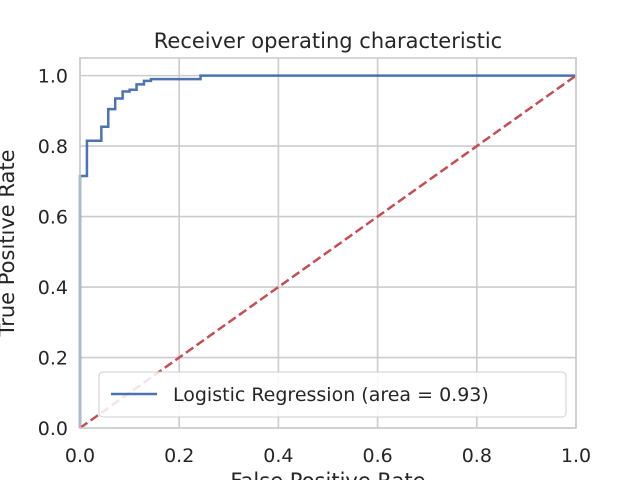 This screenshot has height=480, width=640. I want to click on y-tick-label: 0.8, so click(53, 147).